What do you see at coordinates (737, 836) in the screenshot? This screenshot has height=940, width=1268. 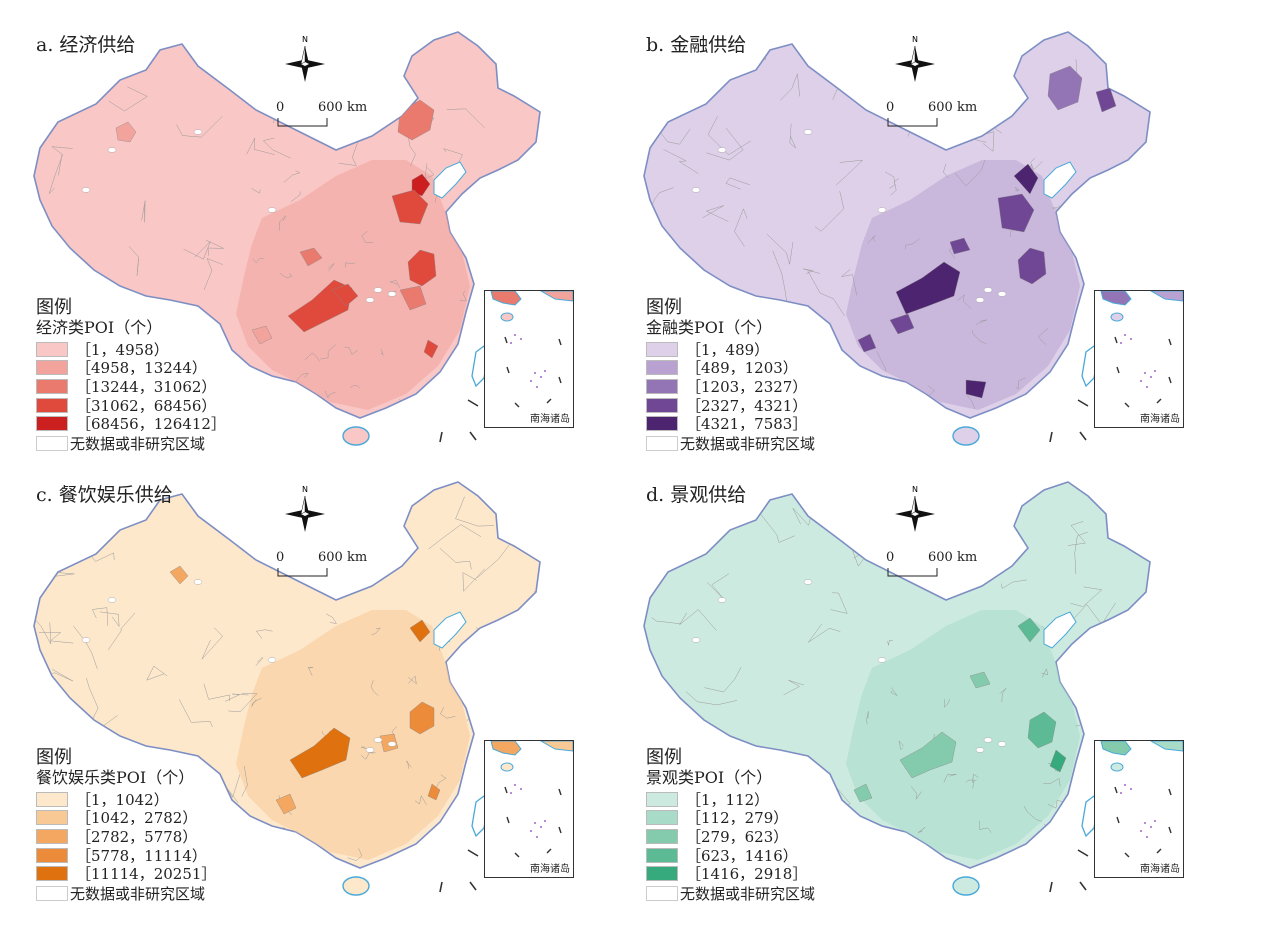 I see `legend-label: ［279，623）` at bounding box center [737, 836].